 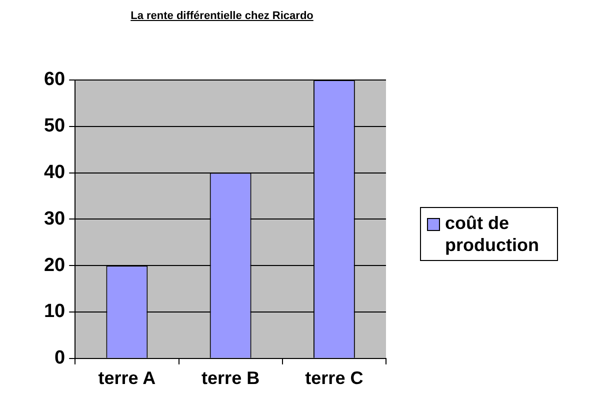 I want to click on x-tick-label: terre B, so click(x=231, y=378).